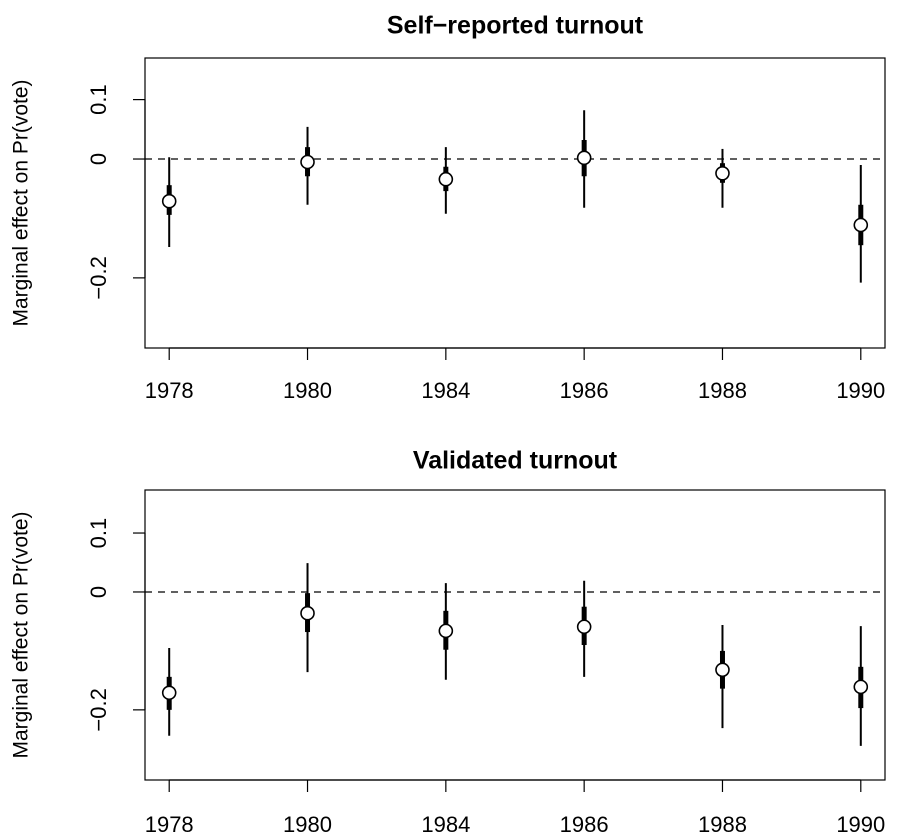  What do you see at coordinates (515, 26) in the screenshot?
I see `chart-title: Self−reported turnout` at bounding box center [515, 26].